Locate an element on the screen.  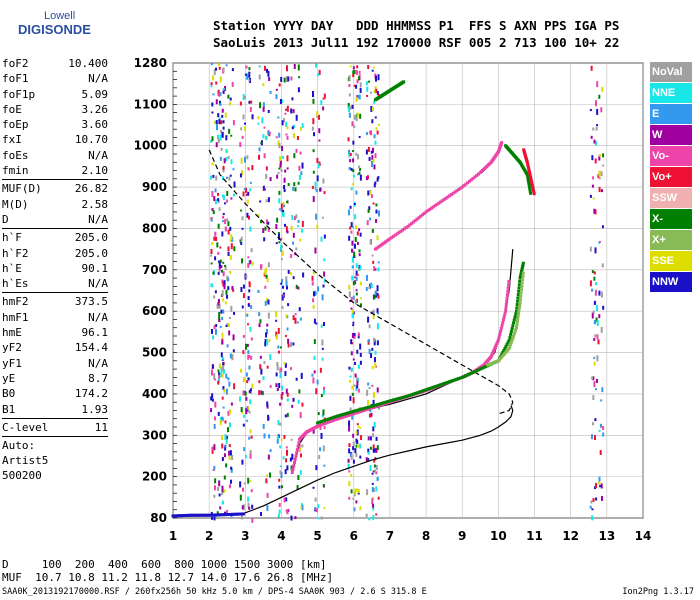
x-tick-label: 8 is located at coordinates (426, 536).